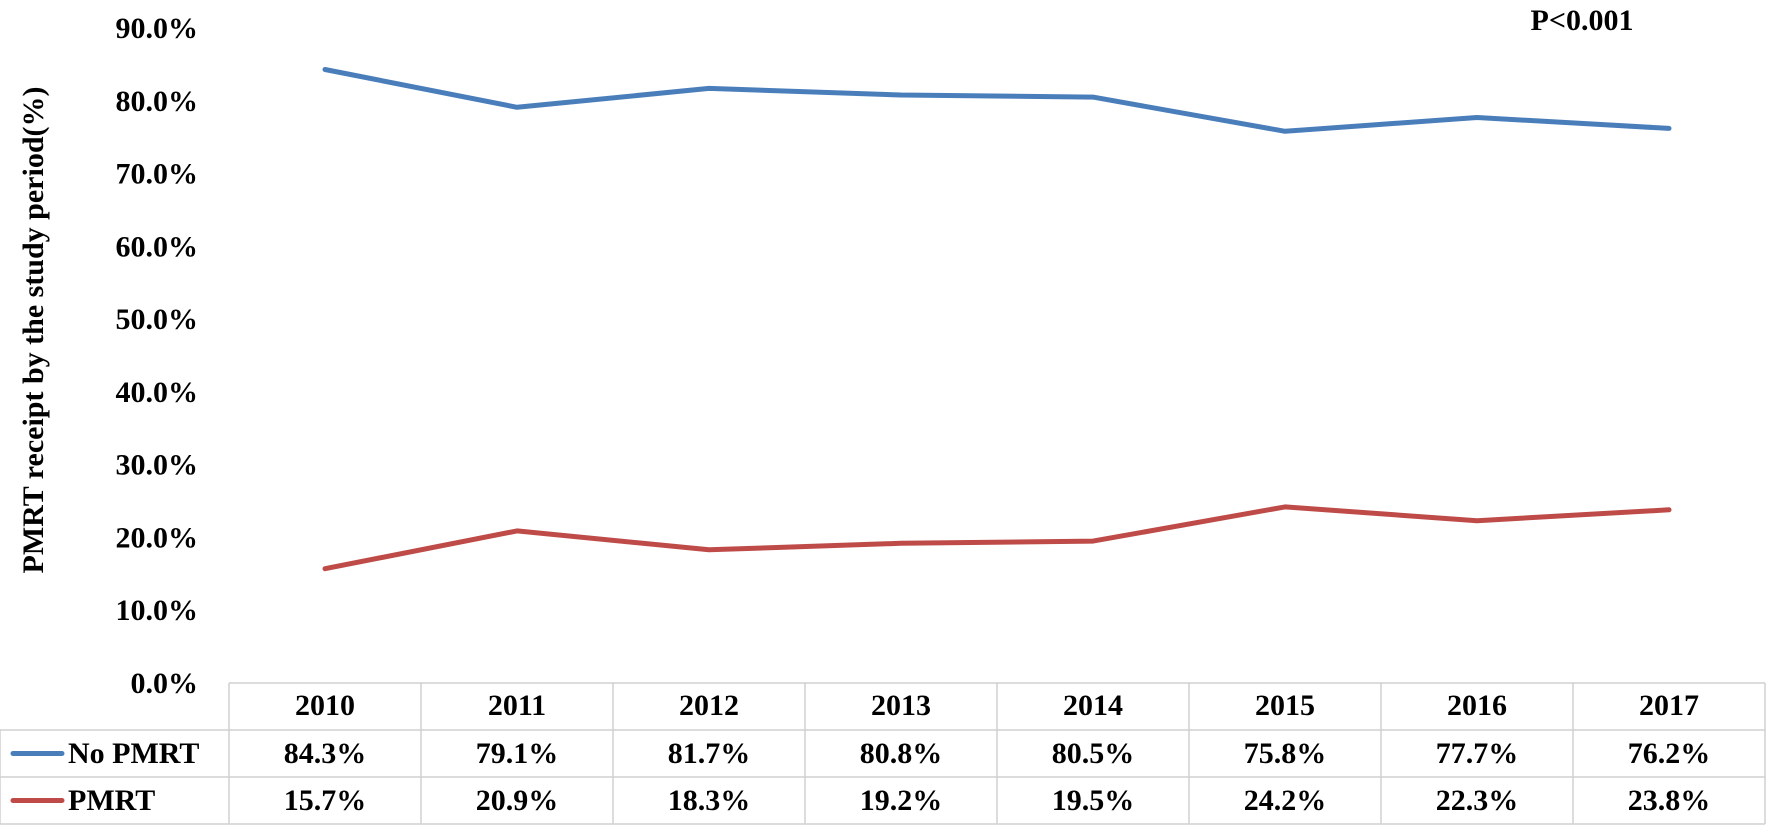 This screenshot has height=831, width=1770. What do you see at coordinates (1285, 800) in the screenshot?
I see `data-label: 24.2%` at bounding box center [1285, 800].